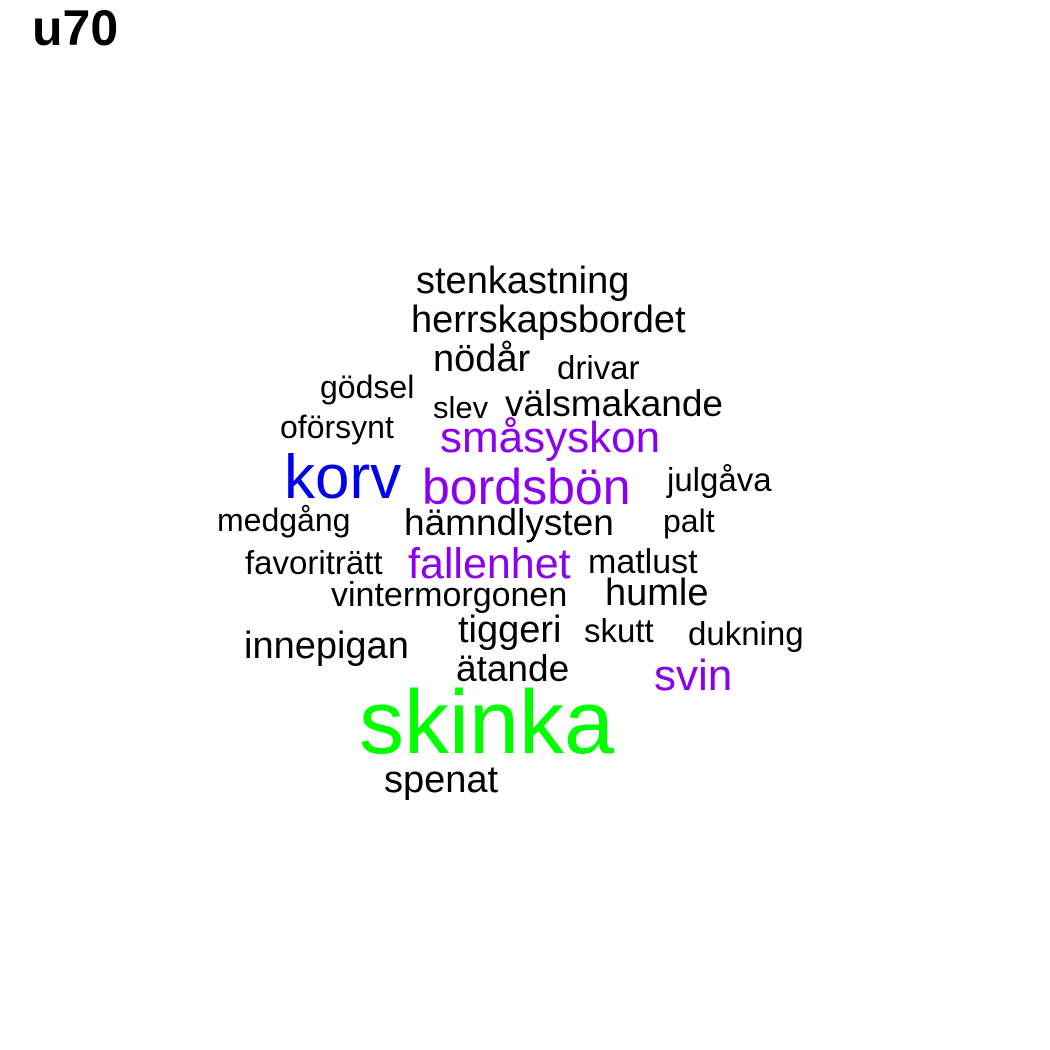  I want to click on word-svin: svin, so click(693, 675).